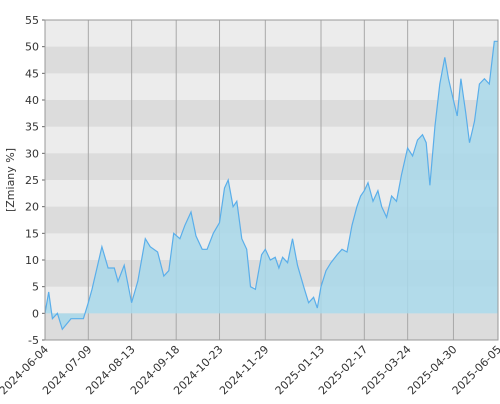 This screenshot has width=500, height=404. What do you see at coordinates (32, 73) in the screenshot?
I see `y-tick-label: 45` at bounding box center [32, 73].